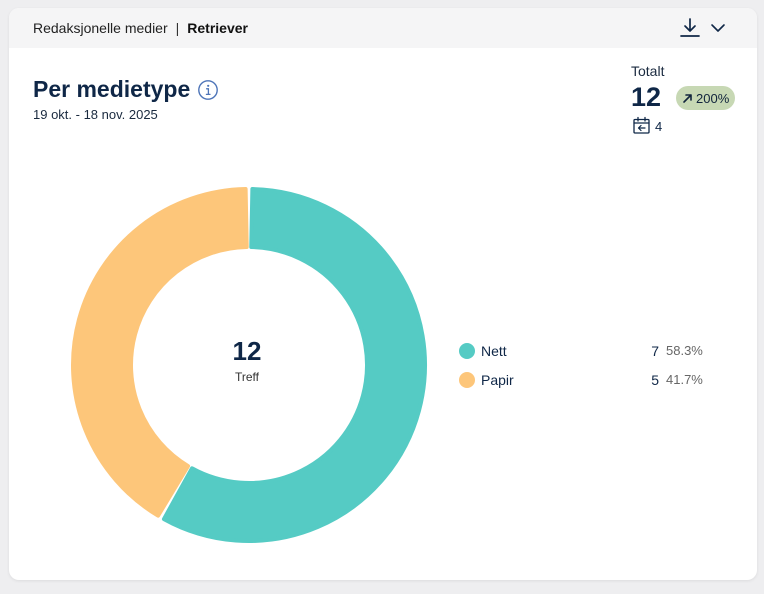  What do you see at coordinates (247, 351) in the screenshot?
I see `donut-center-value: 12` at bounding box center [247, 351].